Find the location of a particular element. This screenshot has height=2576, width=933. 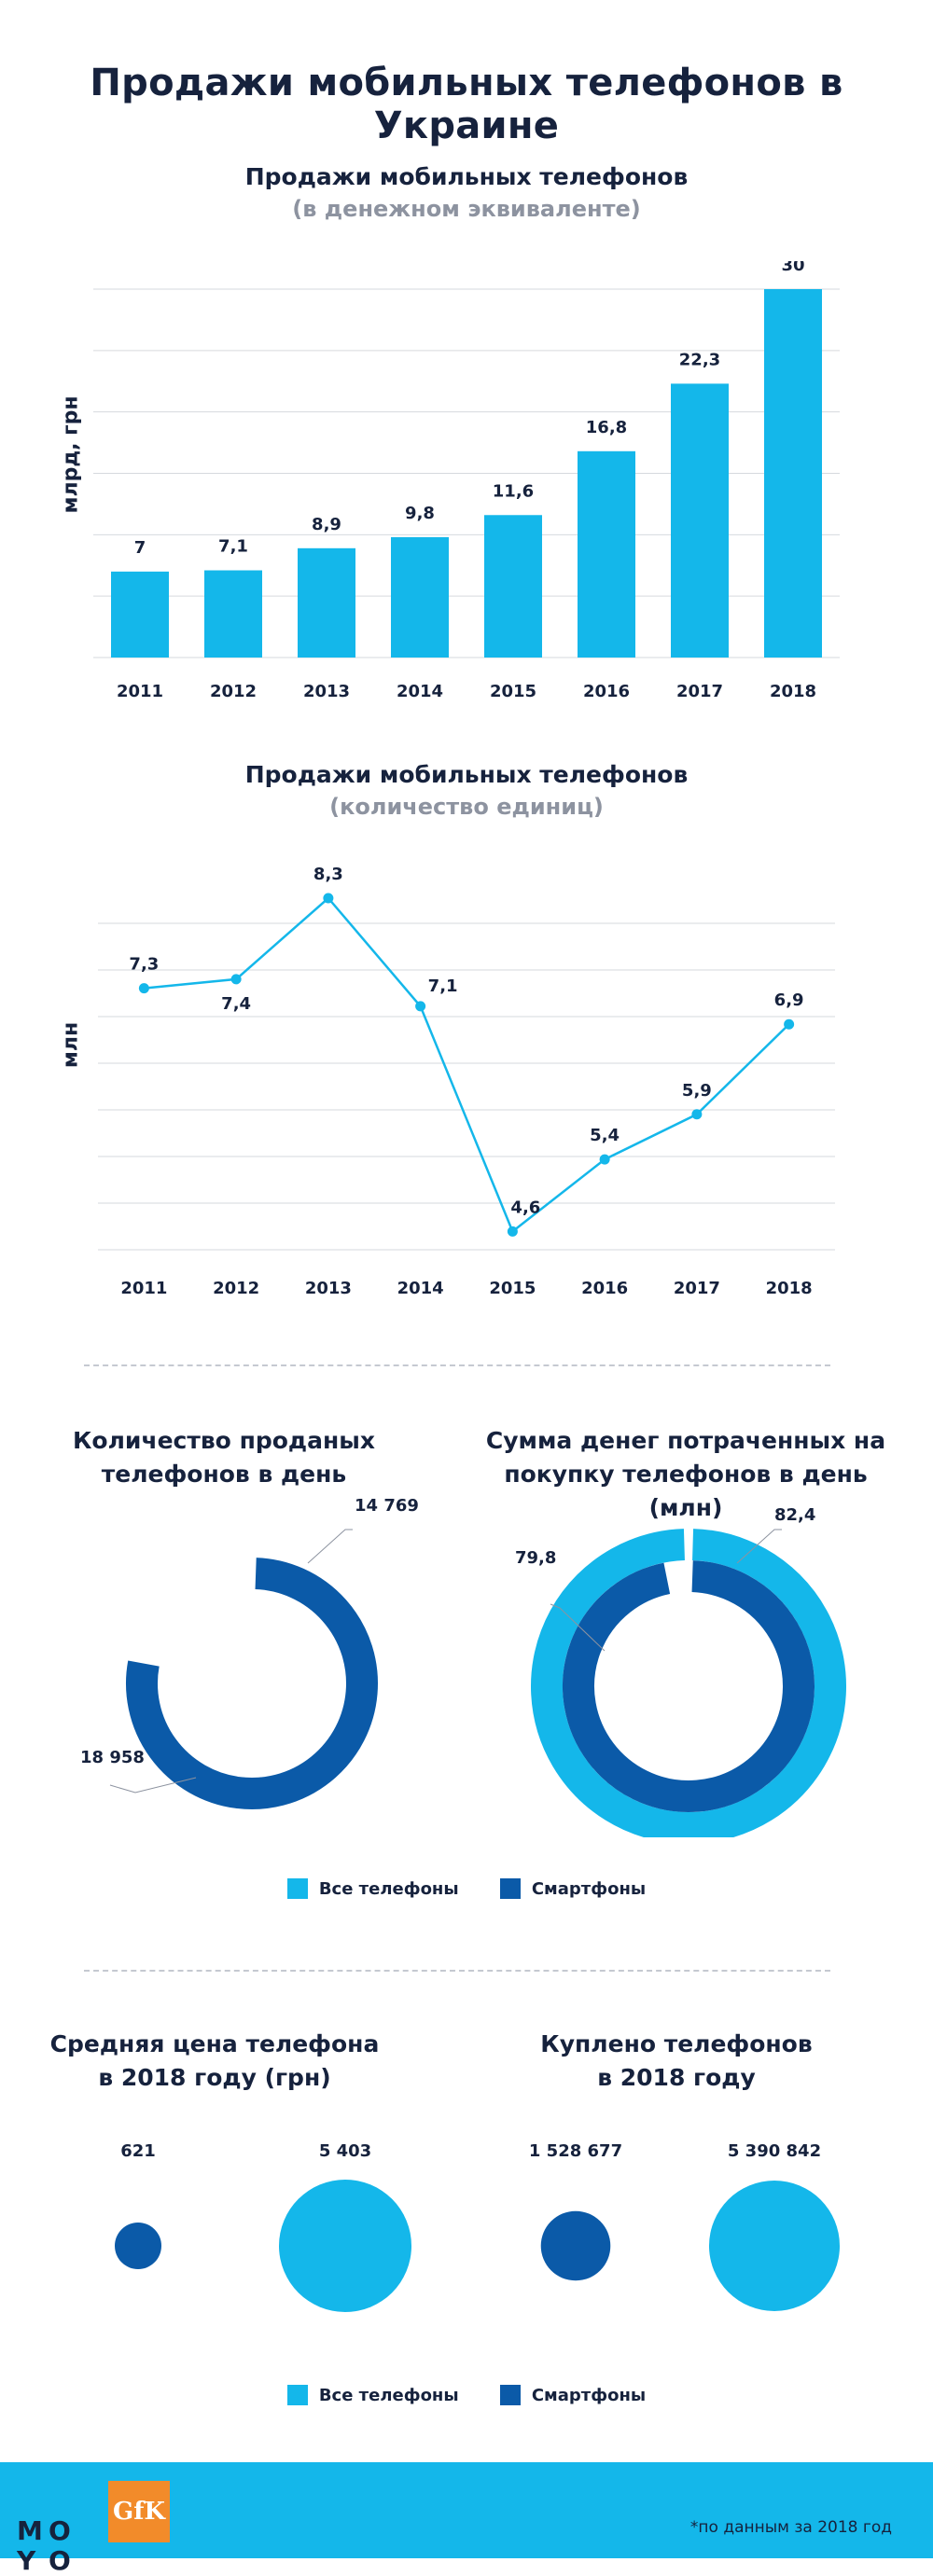

price-smart-bubble is located at coordinates (138, 2246).